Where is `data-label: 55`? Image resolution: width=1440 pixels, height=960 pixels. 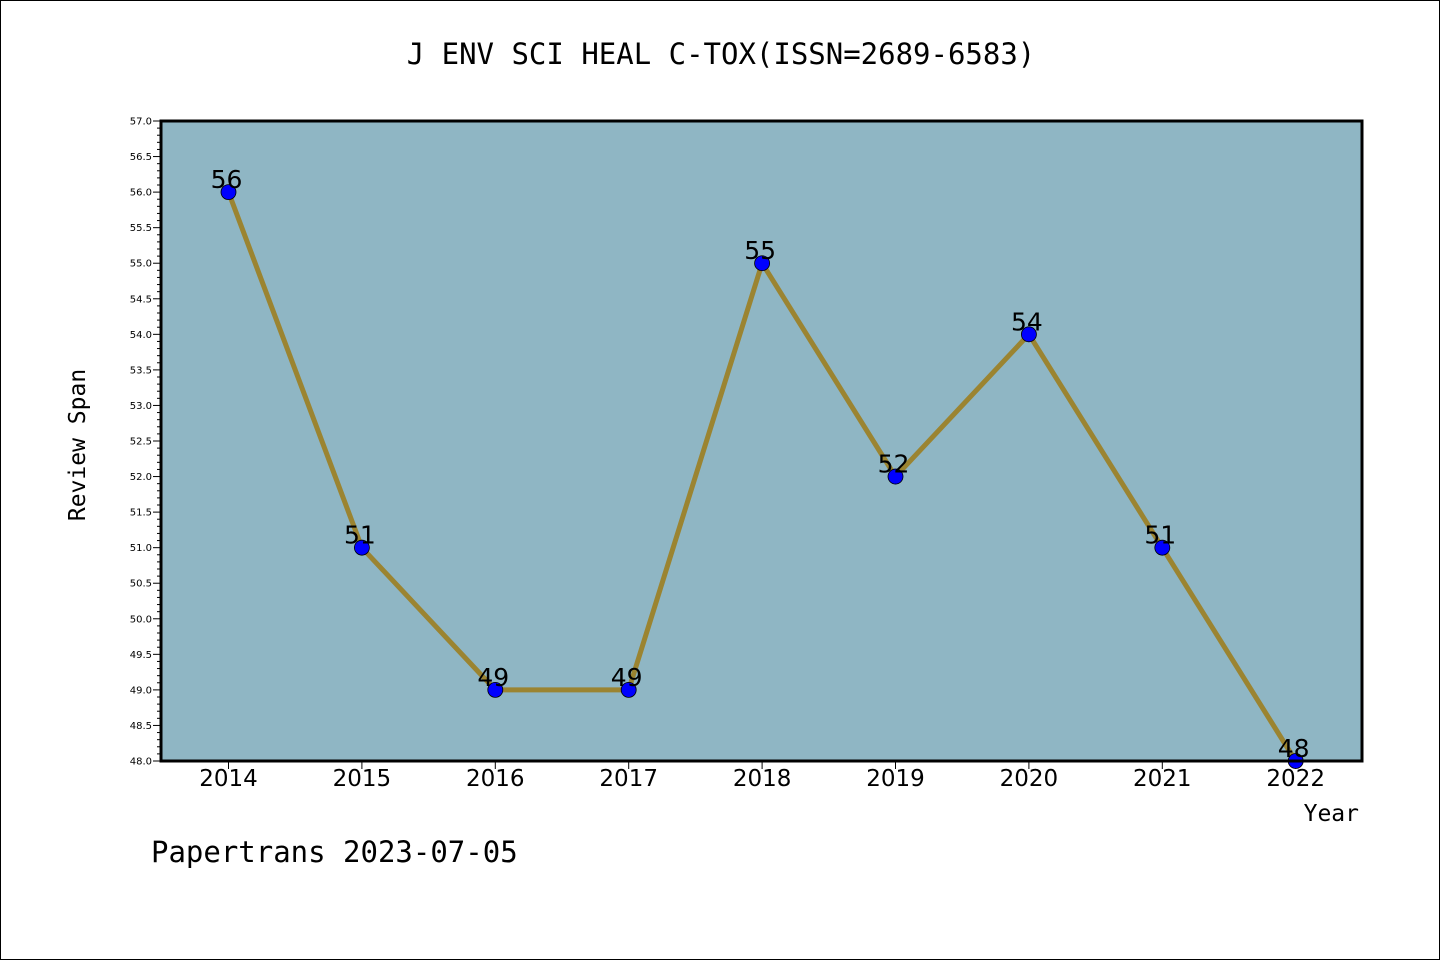
data-label: 55 is located at coordinates (760, 250).